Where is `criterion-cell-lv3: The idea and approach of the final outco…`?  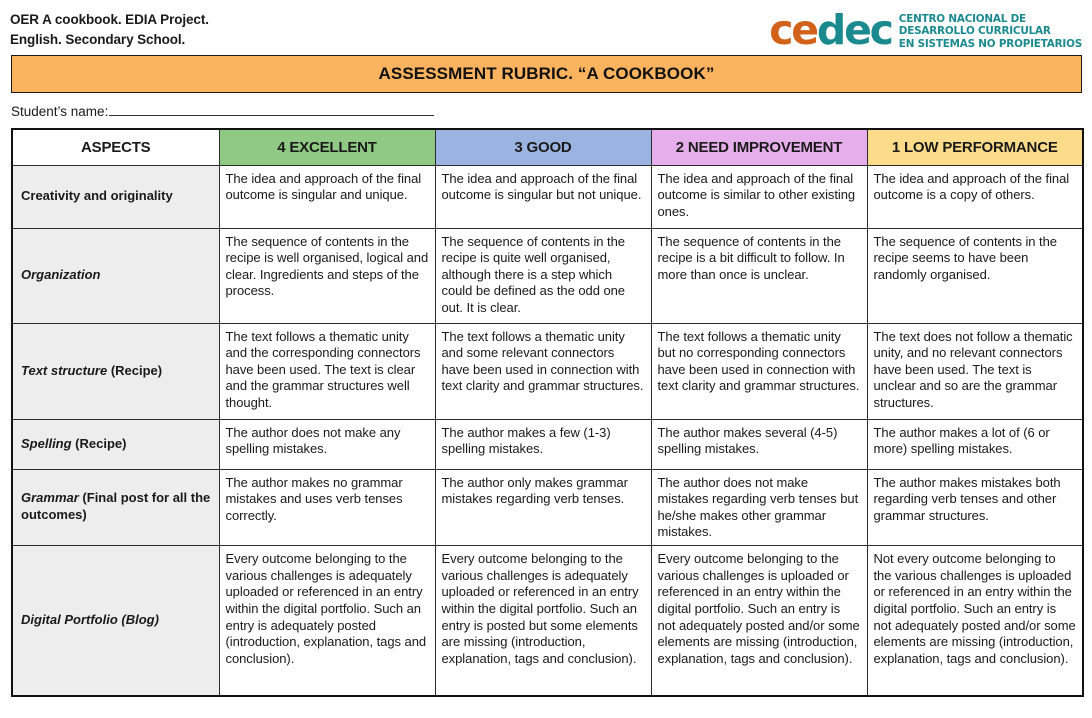 criterion-cell-lv3: The idea and approach of the final outco… is located at coordinates (543, 196).